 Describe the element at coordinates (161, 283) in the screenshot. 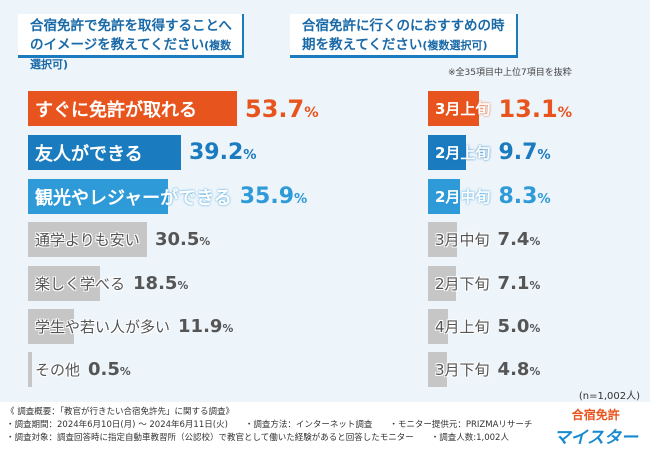

I see `value-label: 18.5%` at that location.